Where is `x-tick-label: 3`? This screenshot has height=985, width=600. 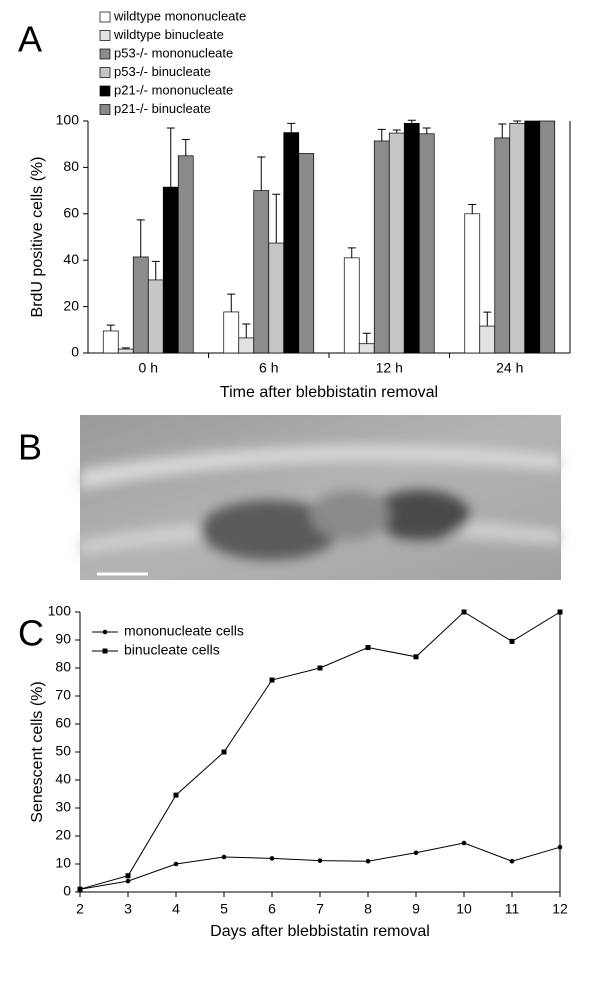
x-tick-label: 3 is located at coordinates (128, 909).